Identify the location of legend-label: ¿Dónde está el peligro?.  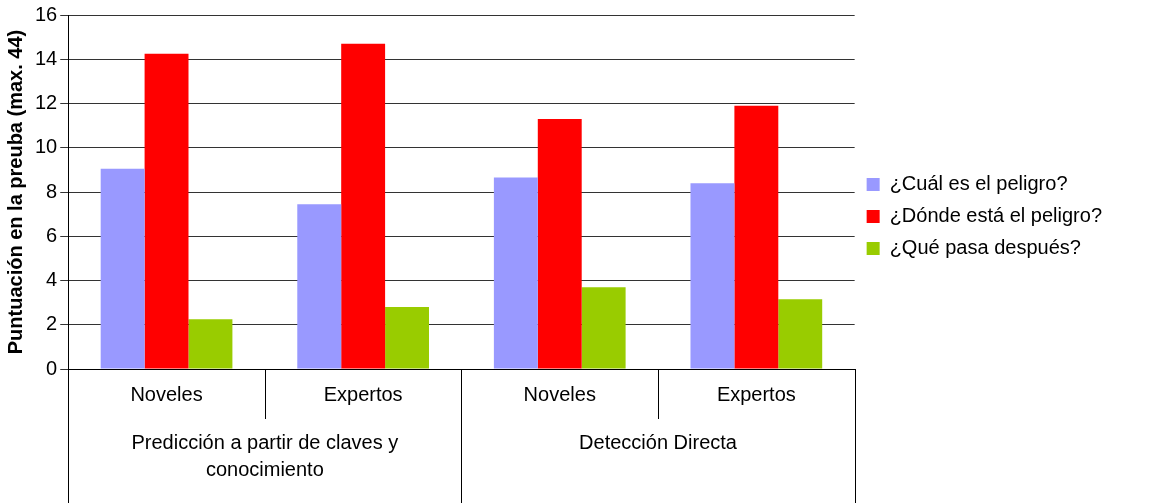
(996, 215).